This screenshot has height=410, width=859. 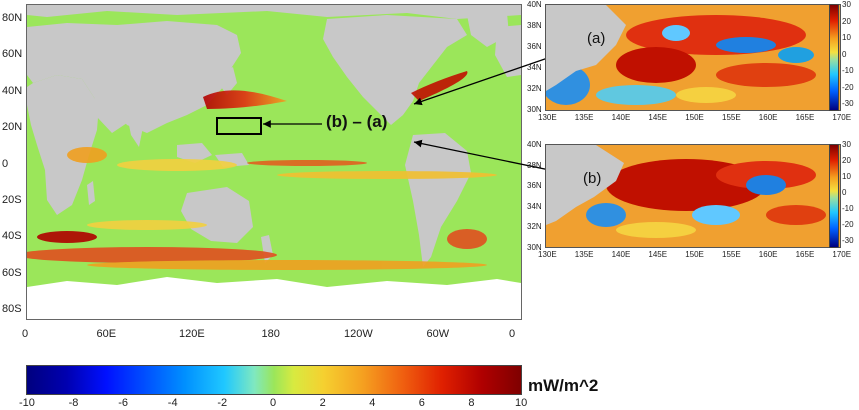 What do you see at coordinates (768, 254) in the screenshot?
I see `panel-b-lon-tick: 160E` at bounding box center [768, 254].